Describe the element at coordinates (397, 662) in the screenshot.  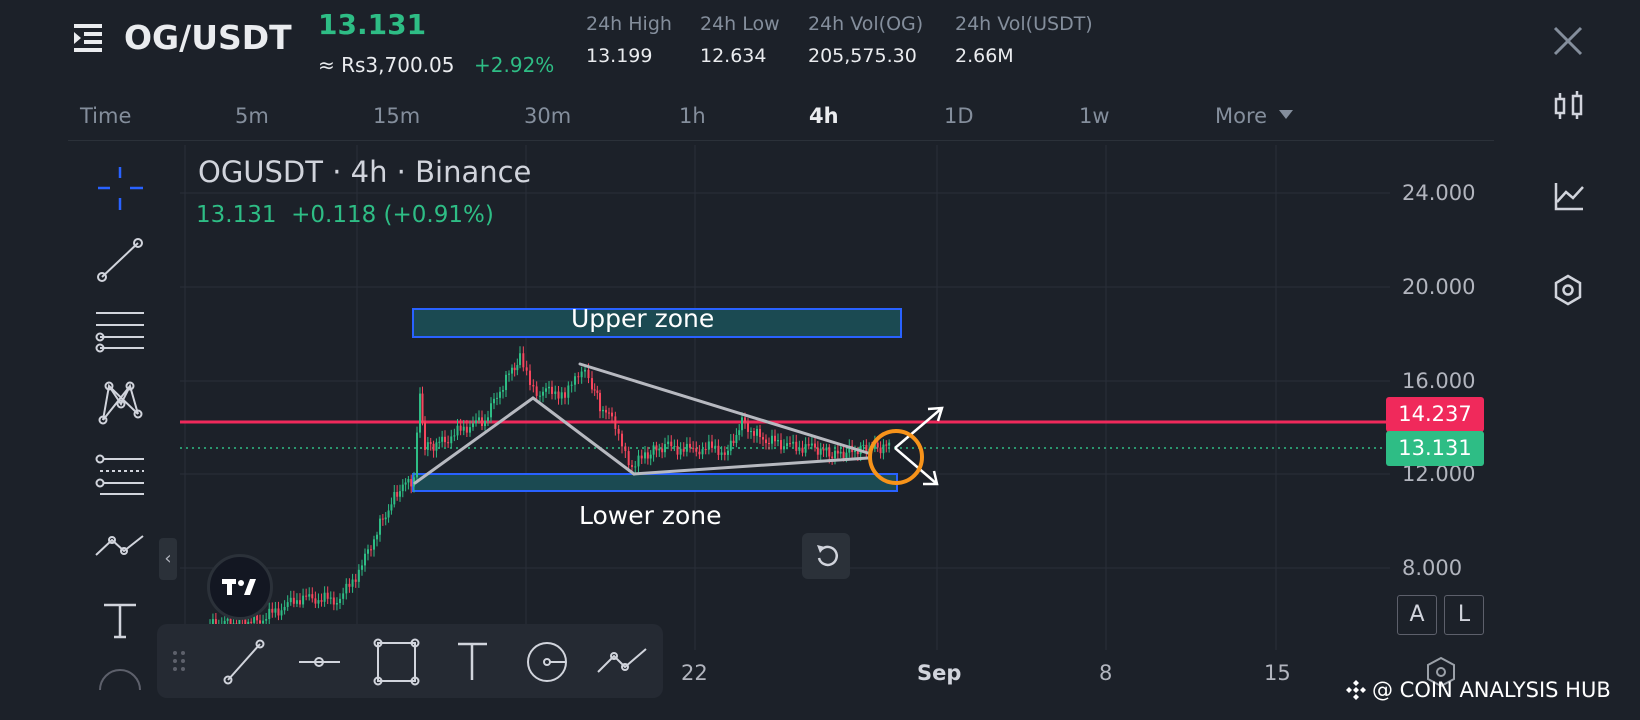
I see `bottom-tool-rectangle` at that location.